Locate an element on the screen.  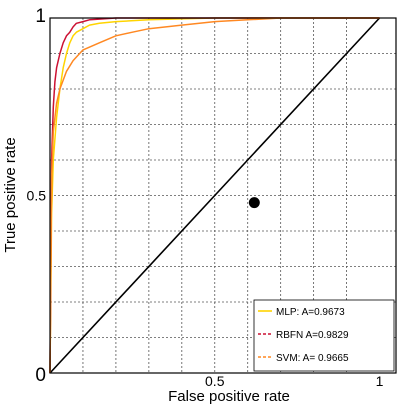
x-tick-label: 1 is located at coordinates (380, 381).